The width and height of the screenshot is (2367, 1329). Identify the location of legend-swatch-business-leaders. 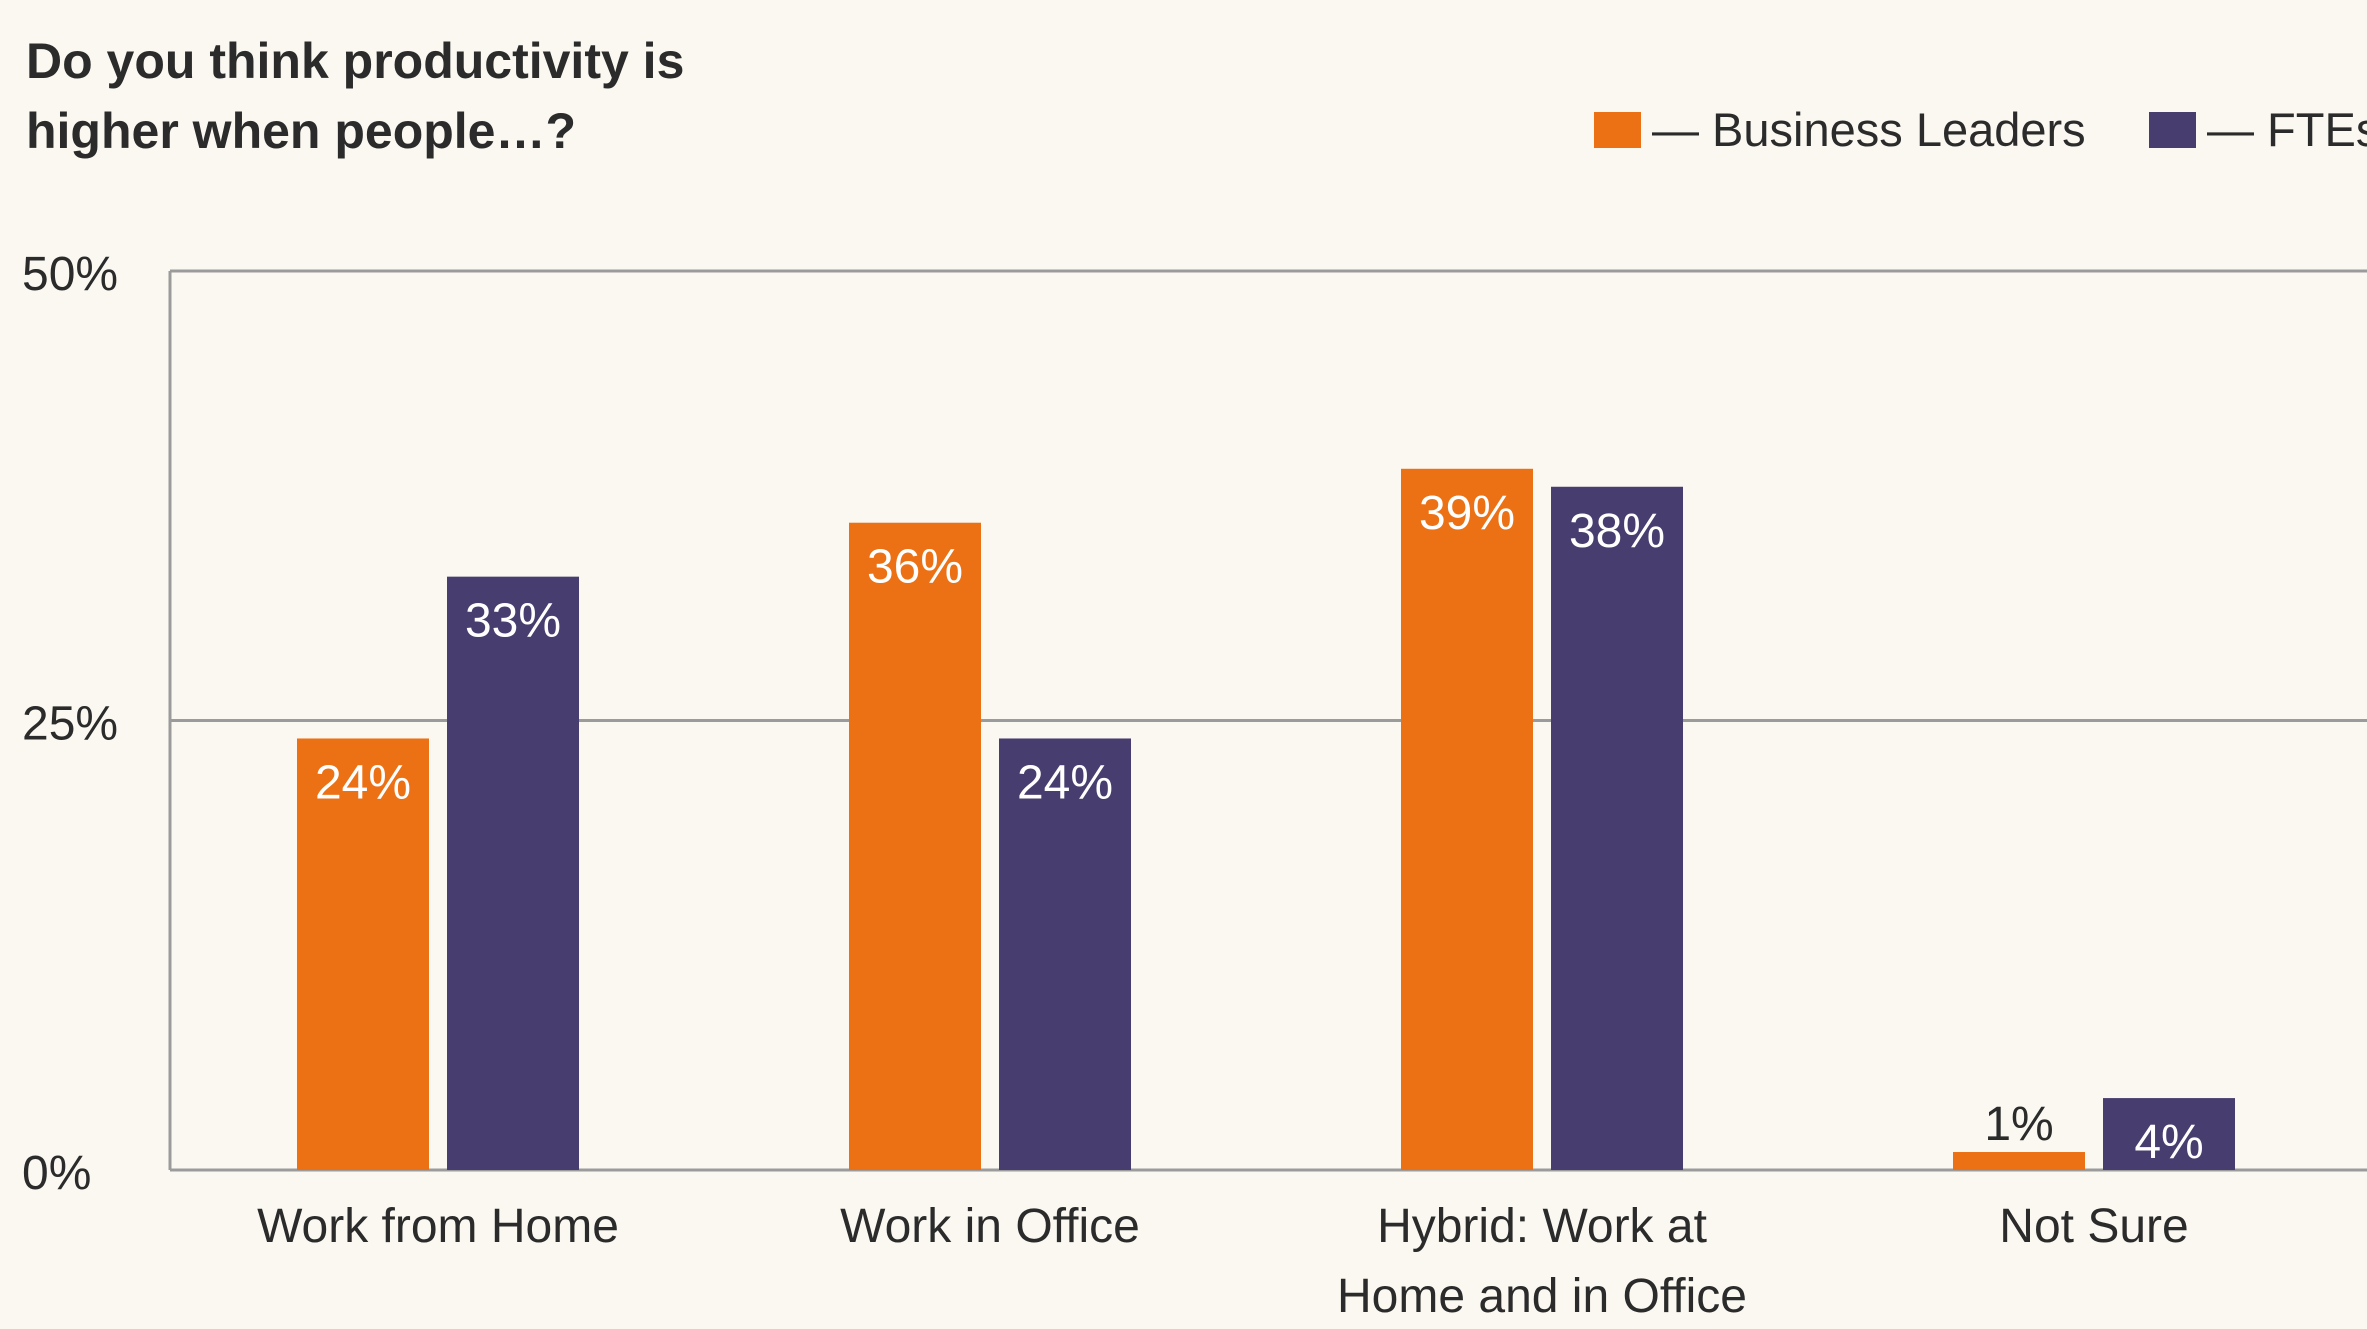
(1617, 130).